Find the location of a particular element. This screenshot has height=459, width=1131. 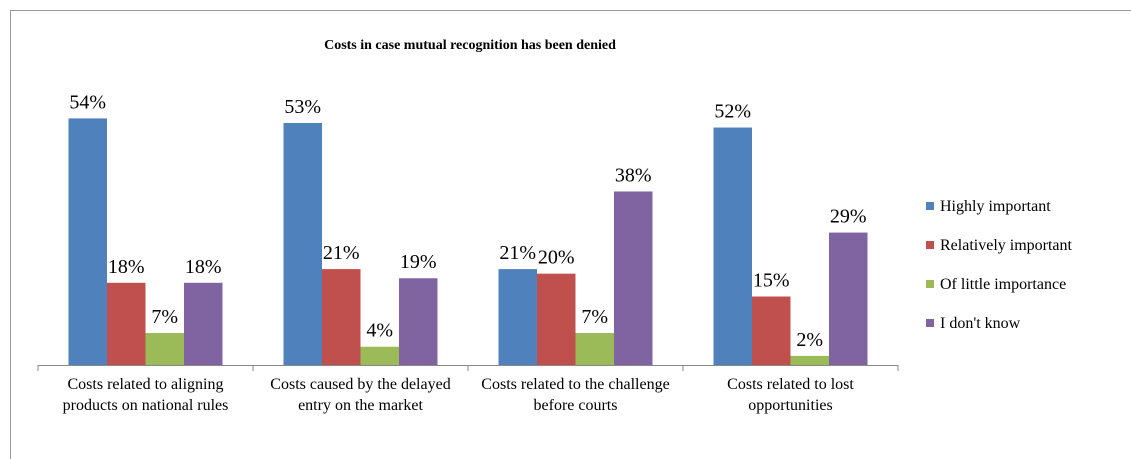

data-label: 54% is located at coordinates (87, 102).